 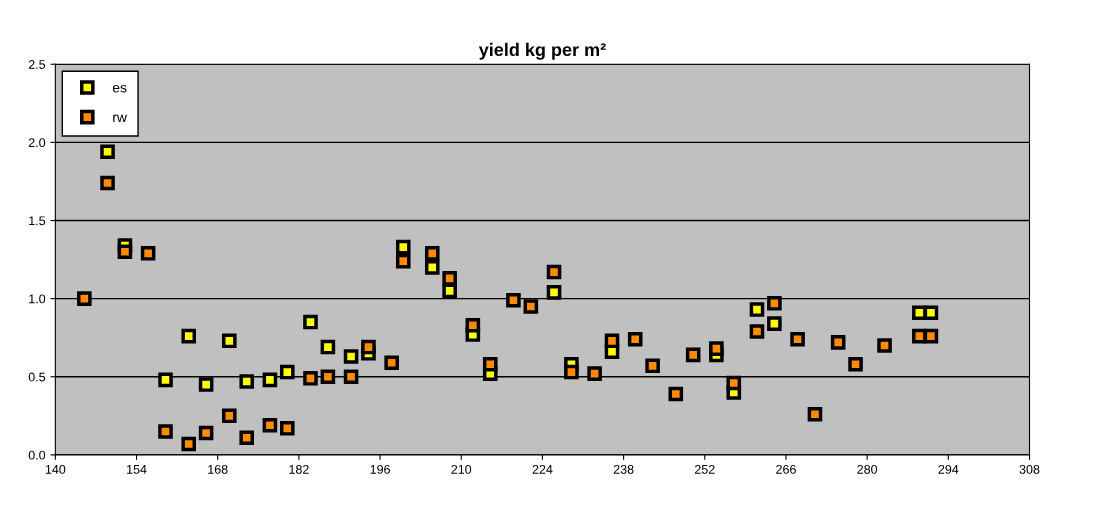 What do you see at coordinates (948, 469) in the screenshot?
I see `x-tick-label: 294` at bounding box center [948, 469].